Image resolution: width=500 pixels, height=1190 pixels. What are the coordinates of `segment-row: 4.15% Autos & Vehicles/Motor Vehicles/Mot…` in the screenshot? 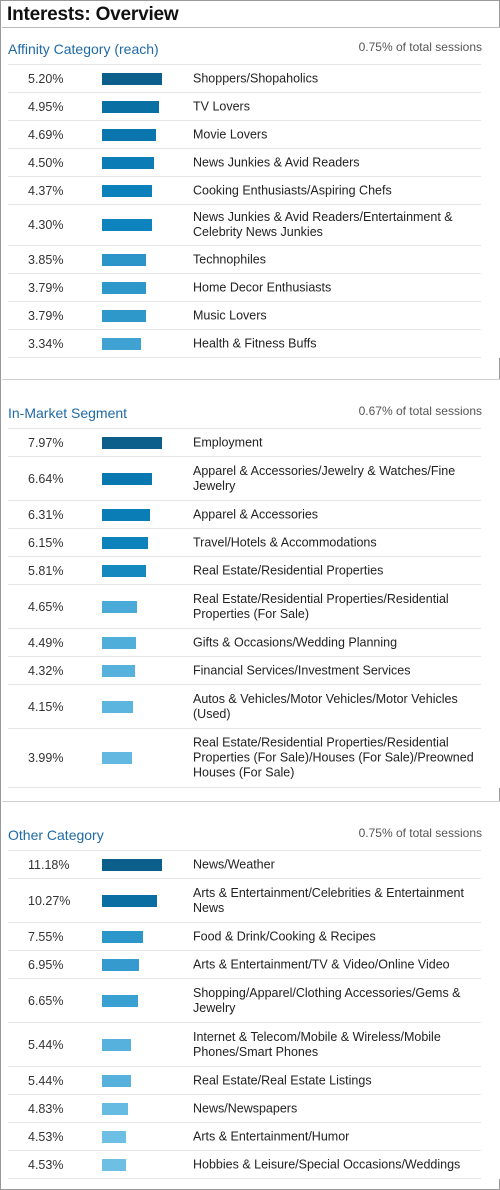 It's located at (244, 707).